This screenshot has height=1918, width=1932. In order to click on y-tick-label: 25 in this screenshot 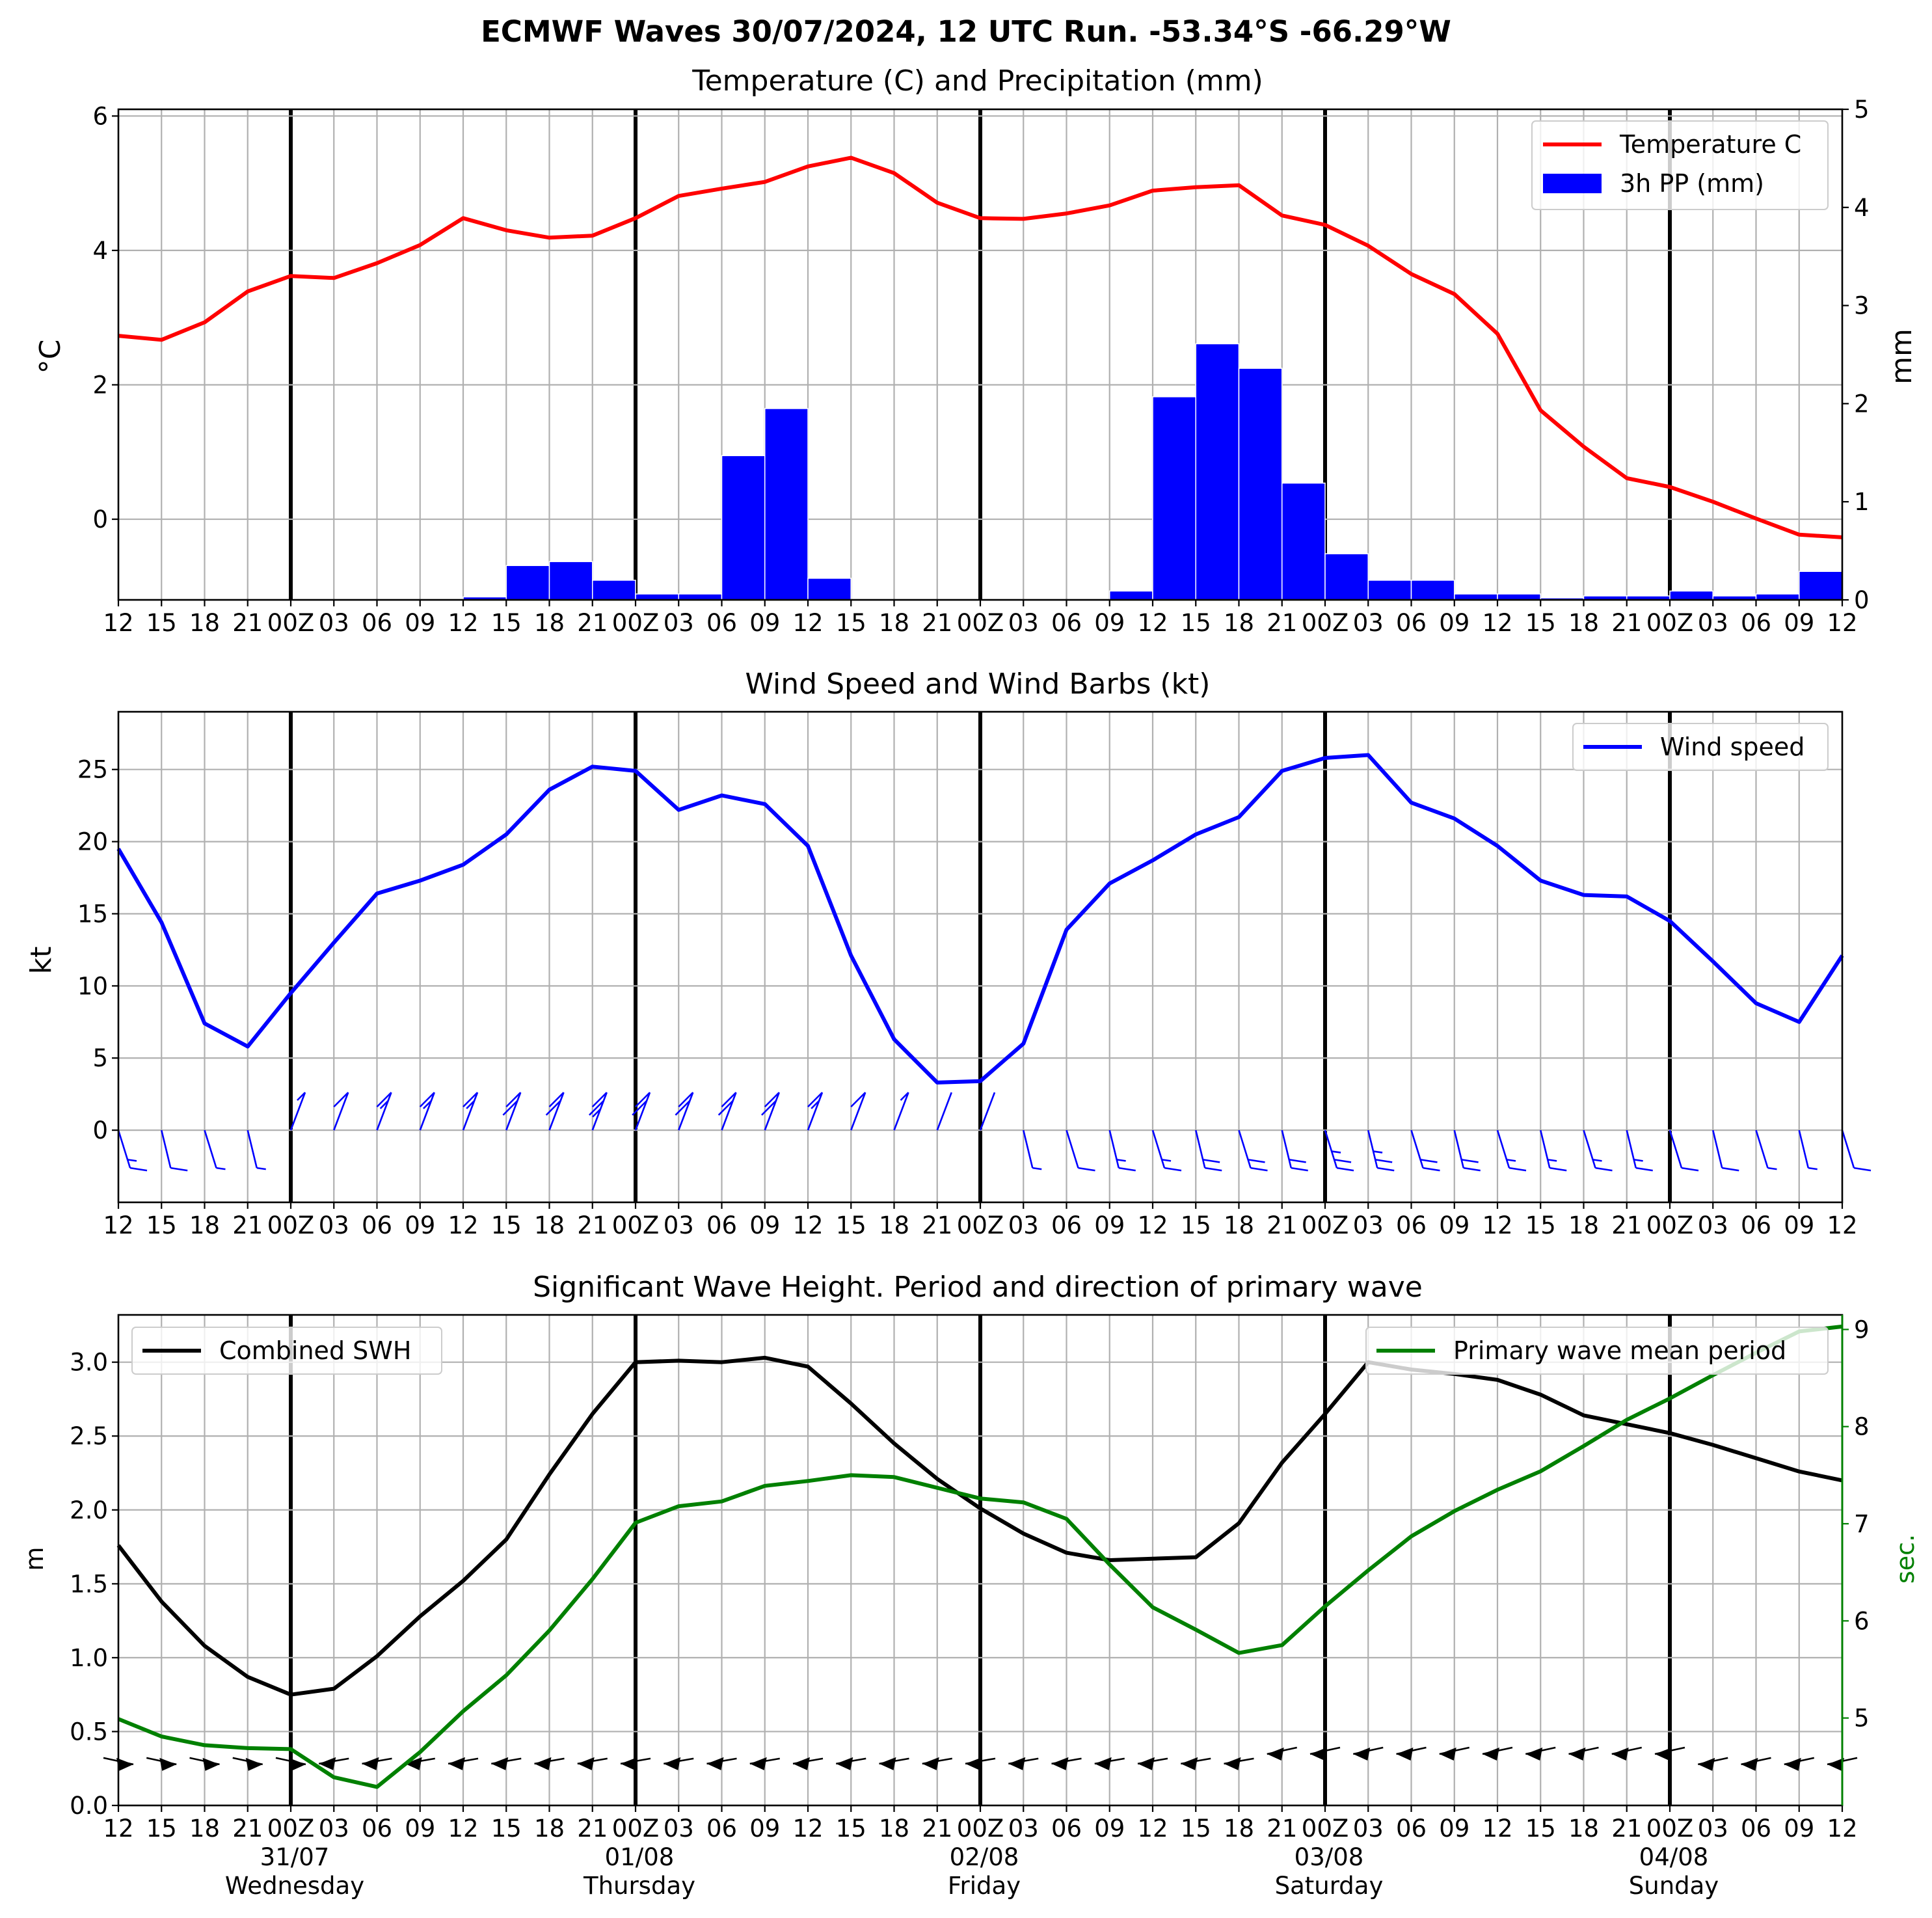, I will do `click(92, 770)`.